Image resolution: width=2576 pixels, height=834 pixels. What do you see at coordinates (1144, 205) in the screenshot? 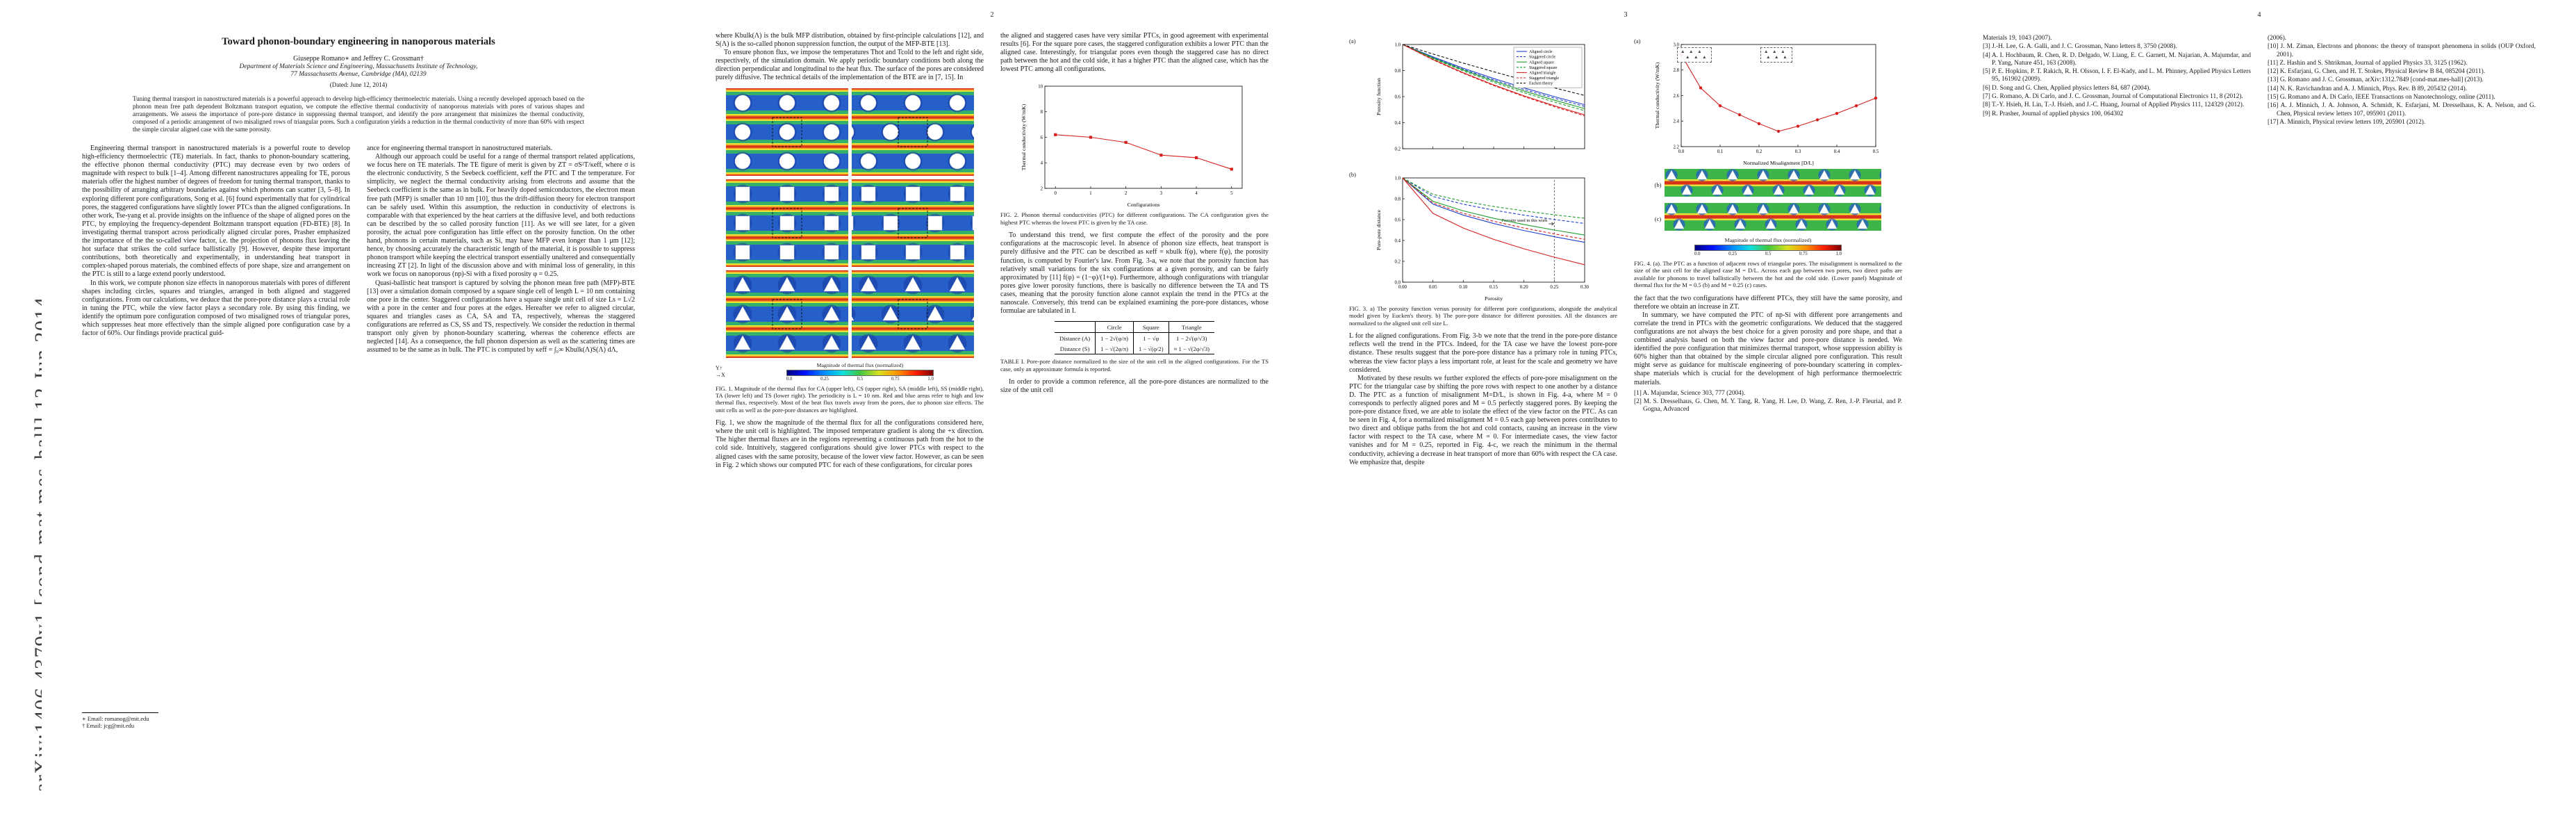
I see `svg-text: Configurations` at bounding box center [1144, 205].